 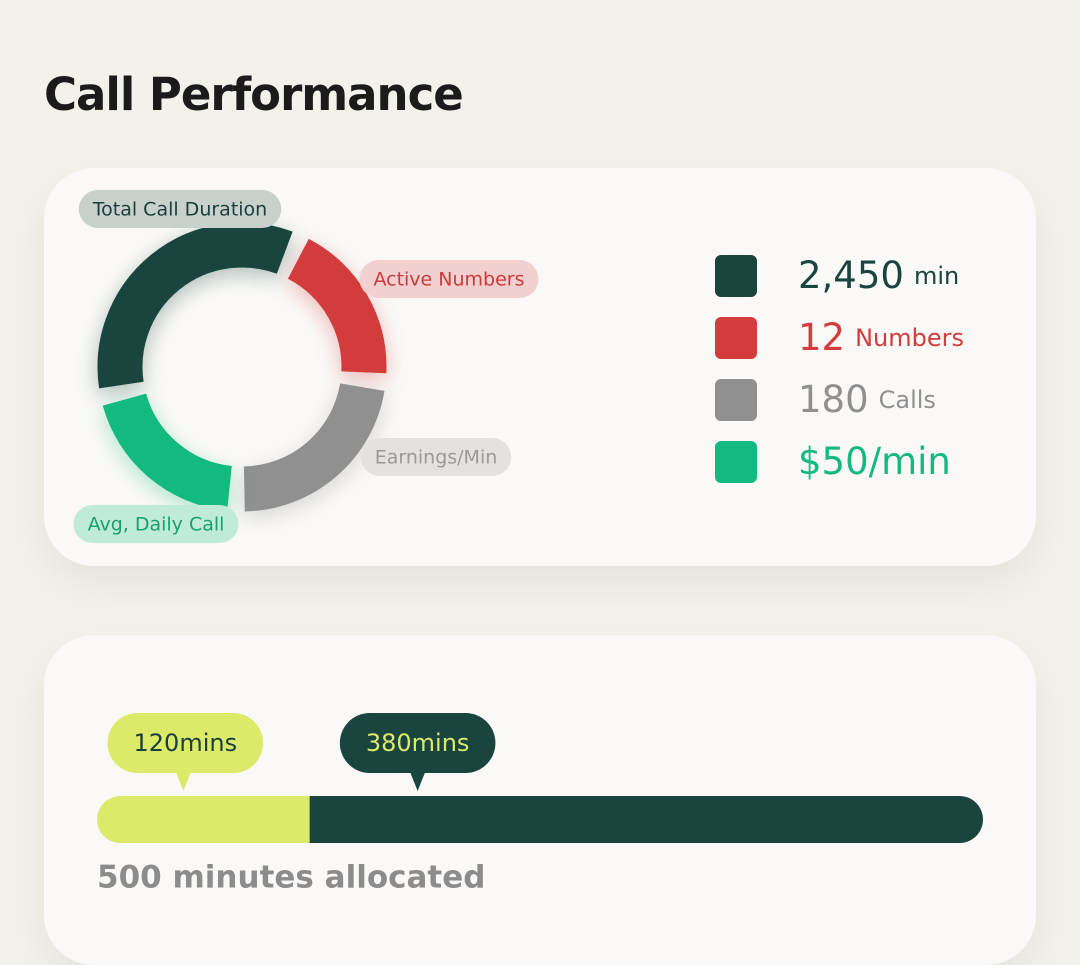 I want to click on usage-callout-text: 120mins, so click(x=186, y=743).